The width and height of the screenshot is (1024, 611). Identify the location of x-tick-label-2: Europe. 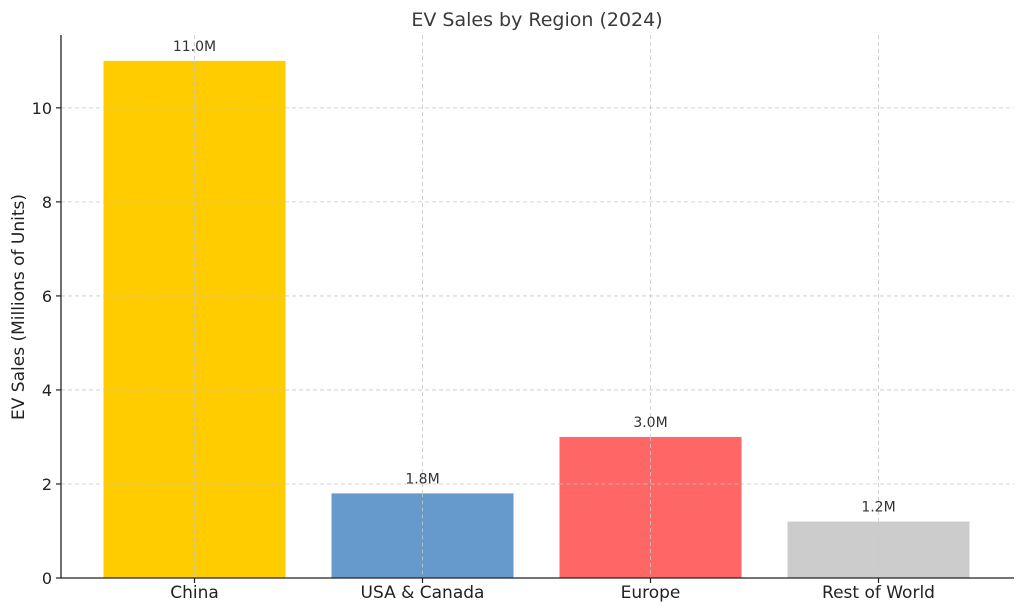
(651, 593).